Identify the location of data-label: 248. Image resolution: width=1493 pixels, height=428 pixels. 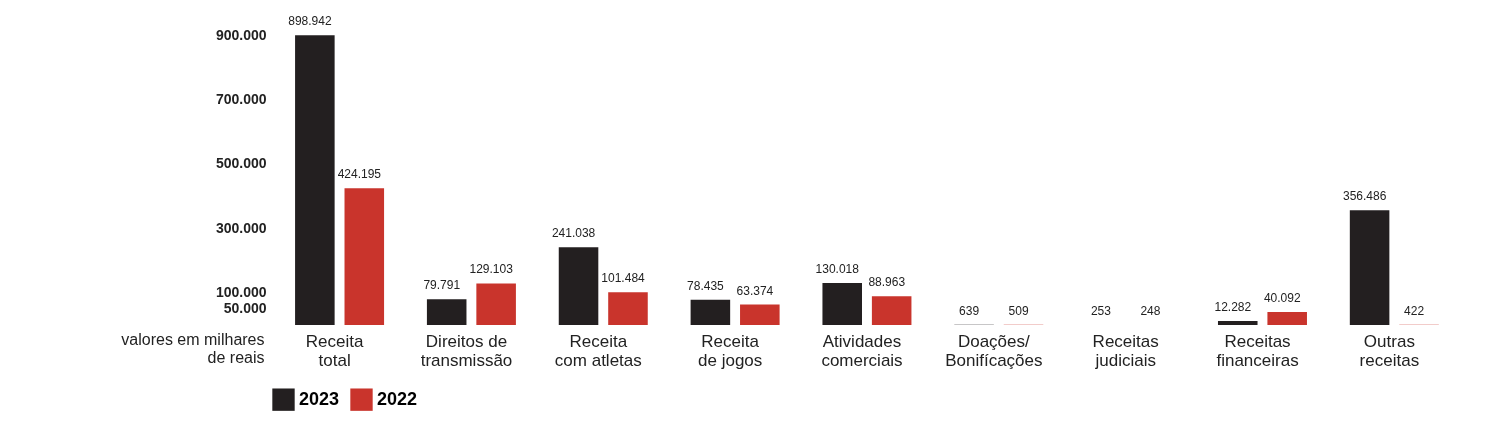
(1150, 310).